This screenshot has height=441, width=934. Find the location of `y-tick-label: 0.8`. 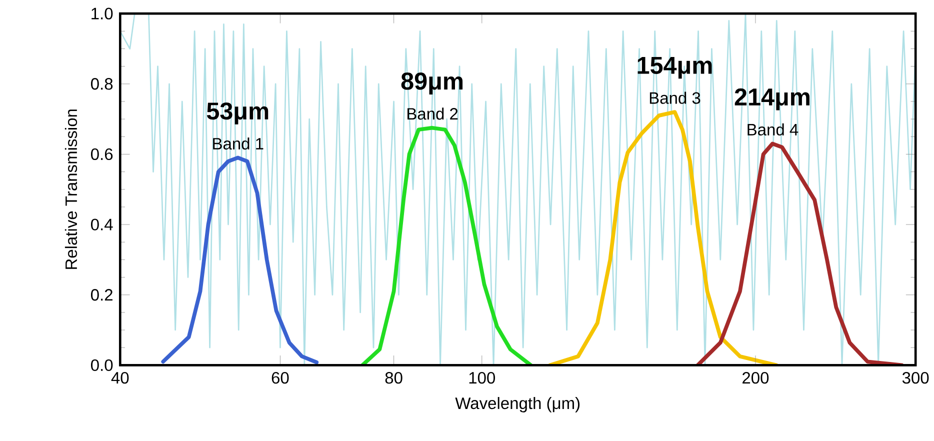

y-tick-label: 0.8 is located at coordinates (101, 84).